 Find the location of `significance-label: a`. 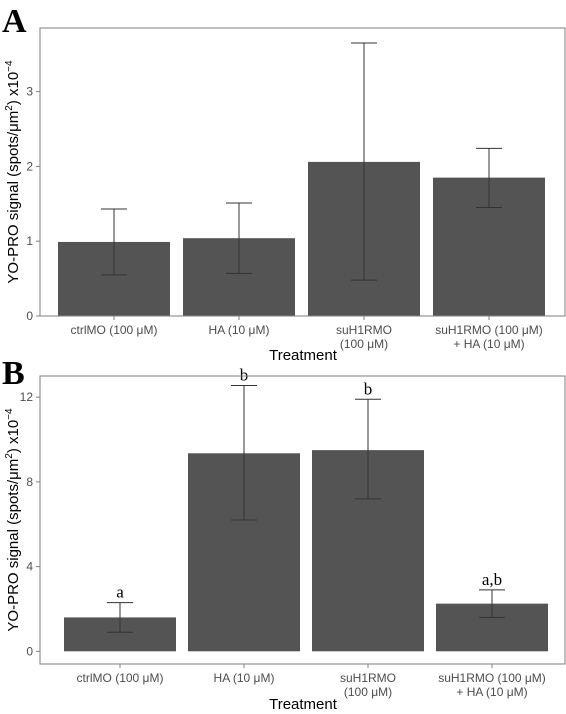

significance-label: a is located at coordinates (120, 592).